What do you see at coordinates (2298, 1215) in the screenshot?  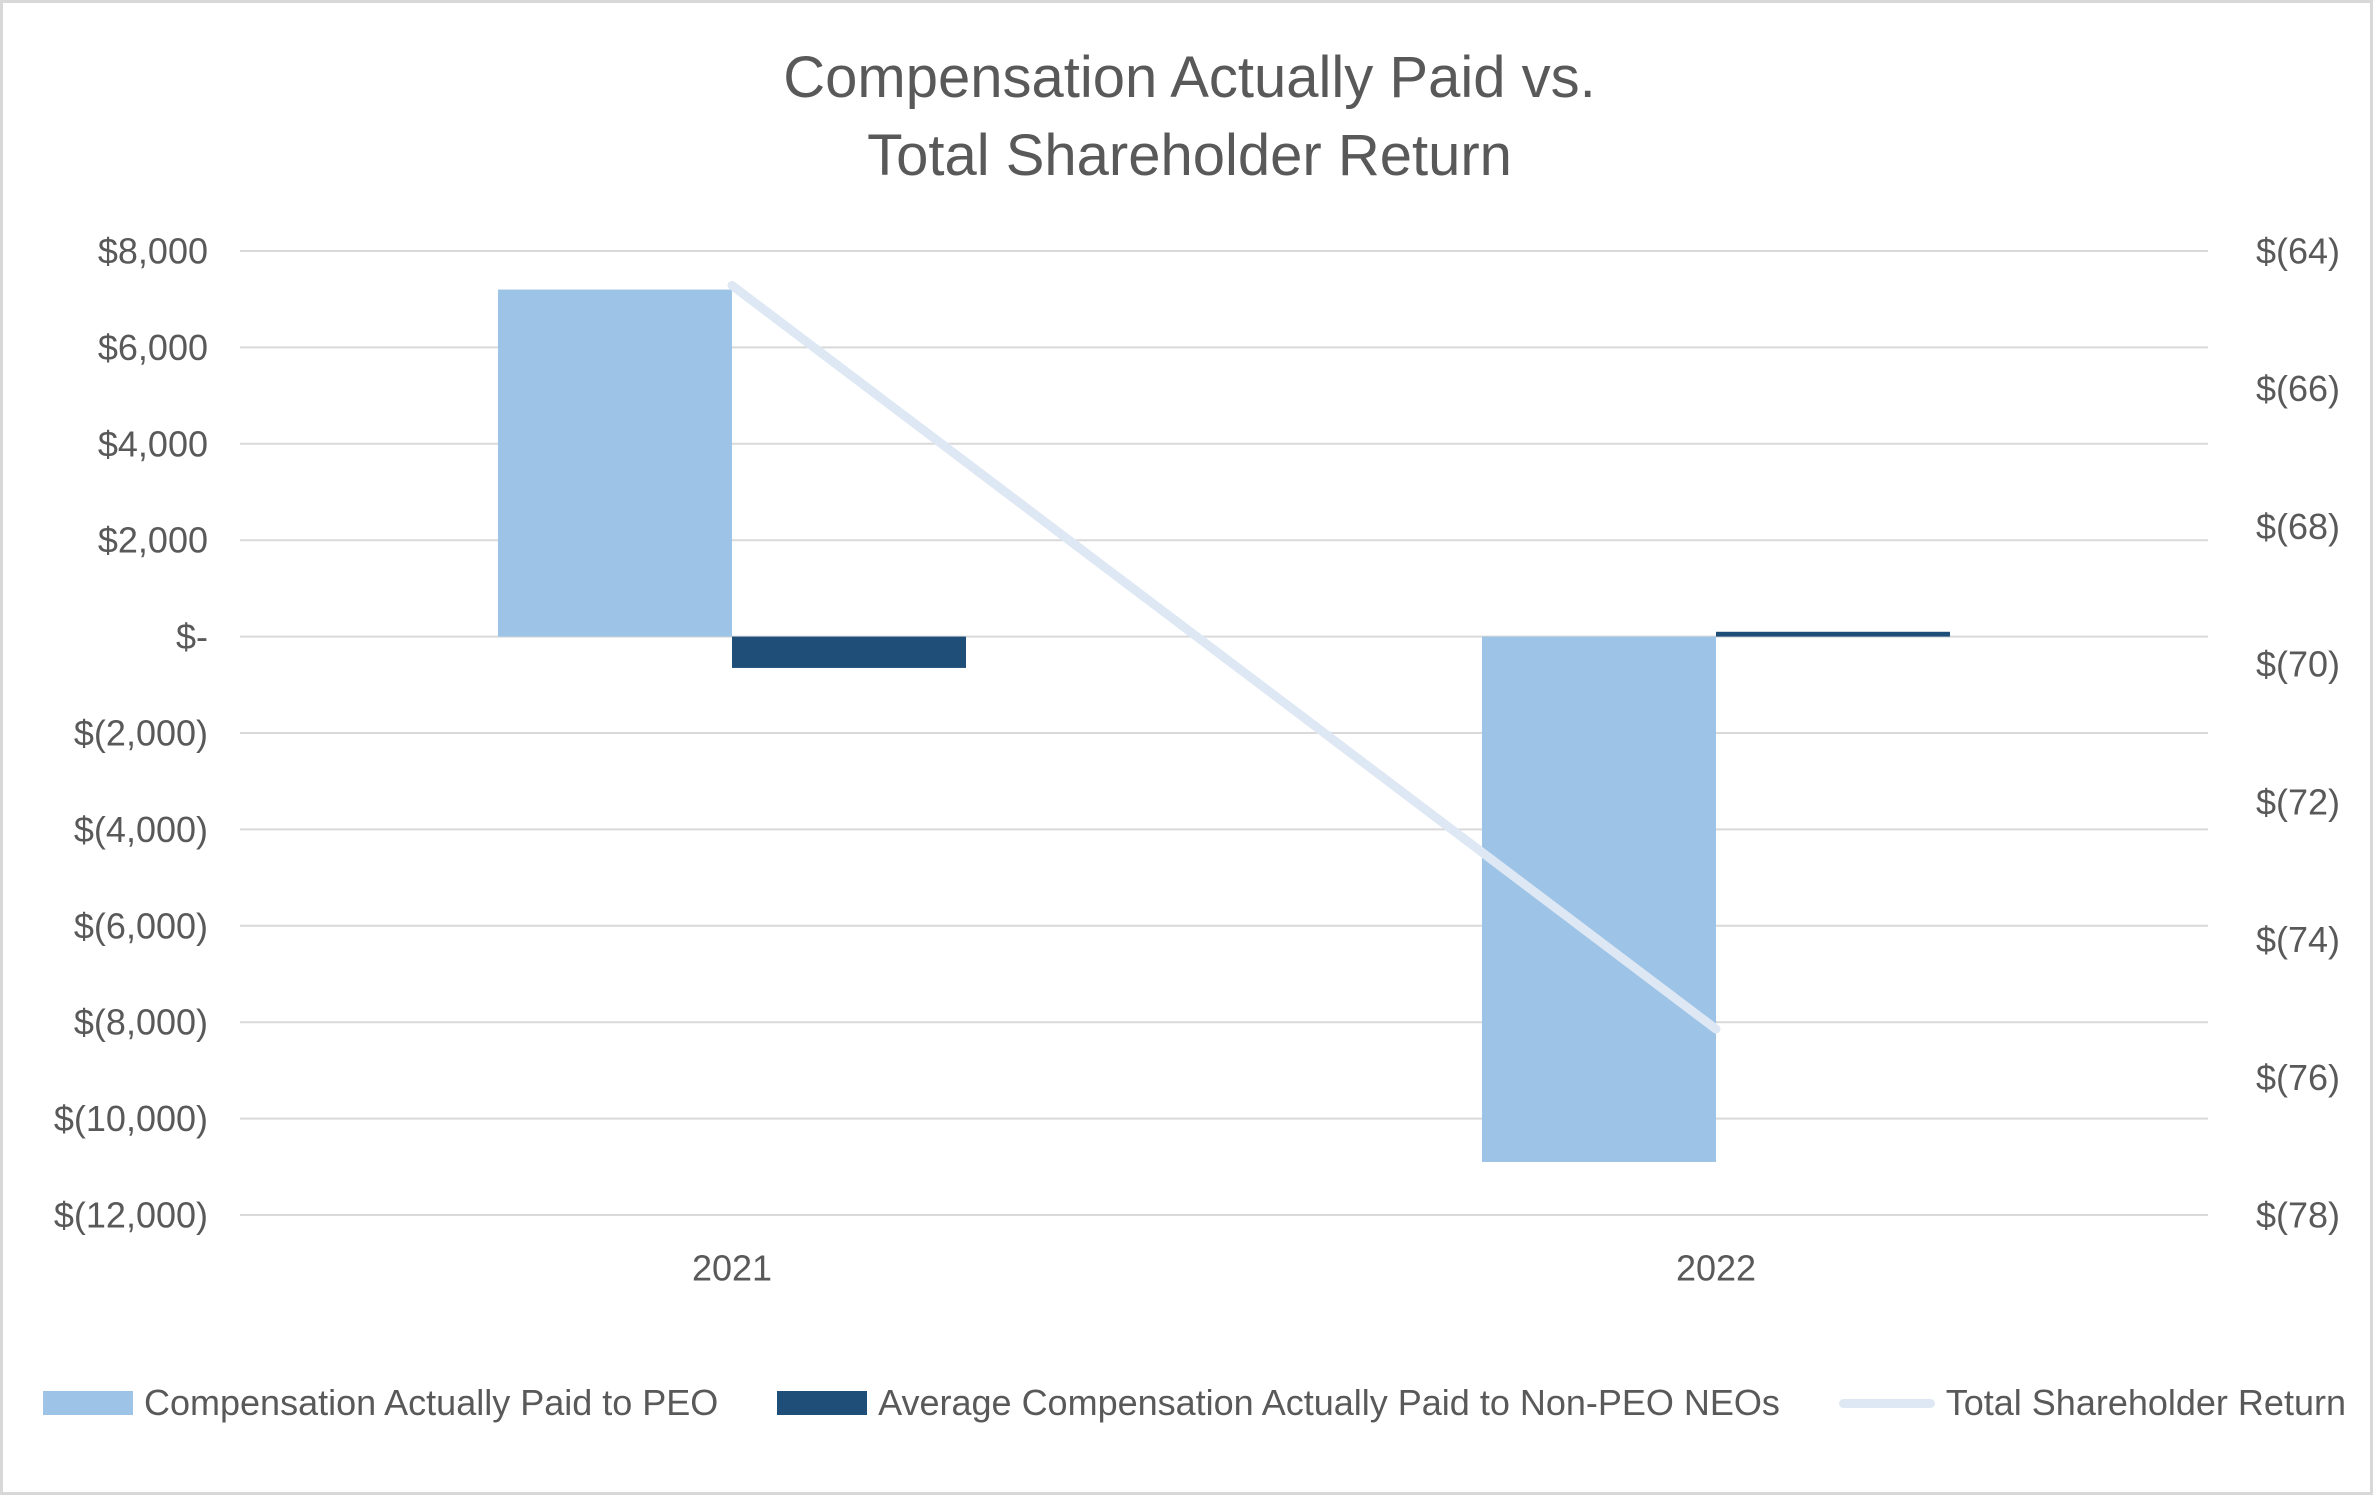 I see `right-axis-tick-label: $(78)` at bounding box center [2298, 1215].